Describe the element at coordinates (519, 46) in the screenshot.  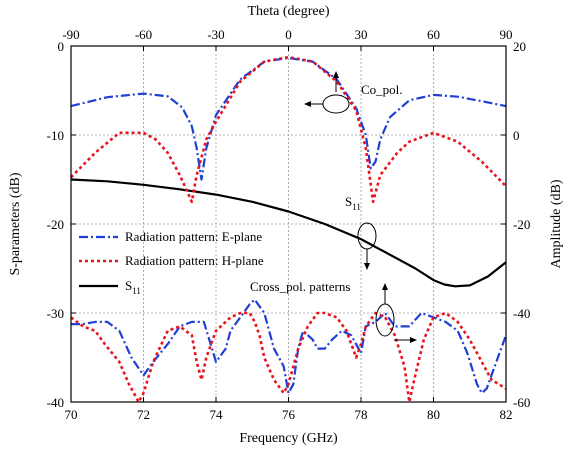
I see `right-tick-label: 20` at that location.